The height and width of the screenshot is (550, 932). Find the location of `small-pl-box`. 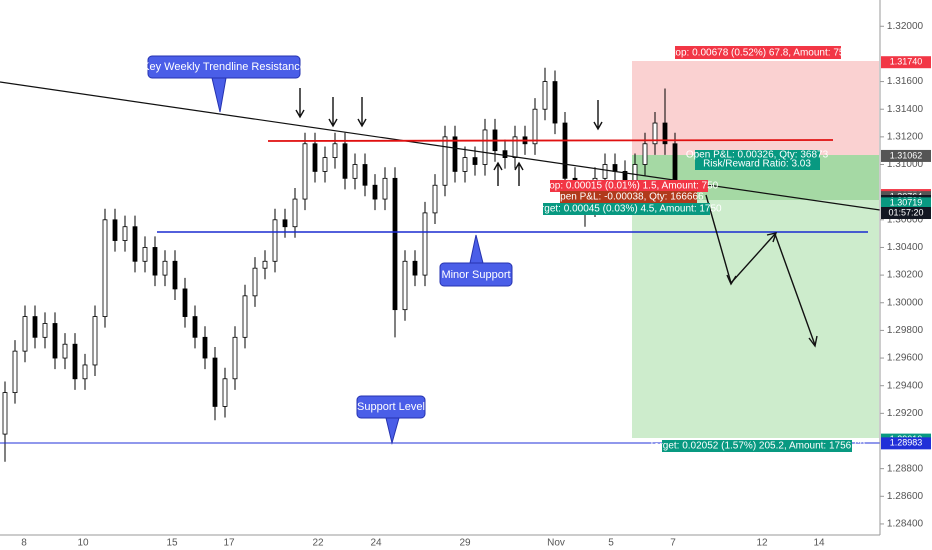

small-pl-box is located at coordinates (628, 197).